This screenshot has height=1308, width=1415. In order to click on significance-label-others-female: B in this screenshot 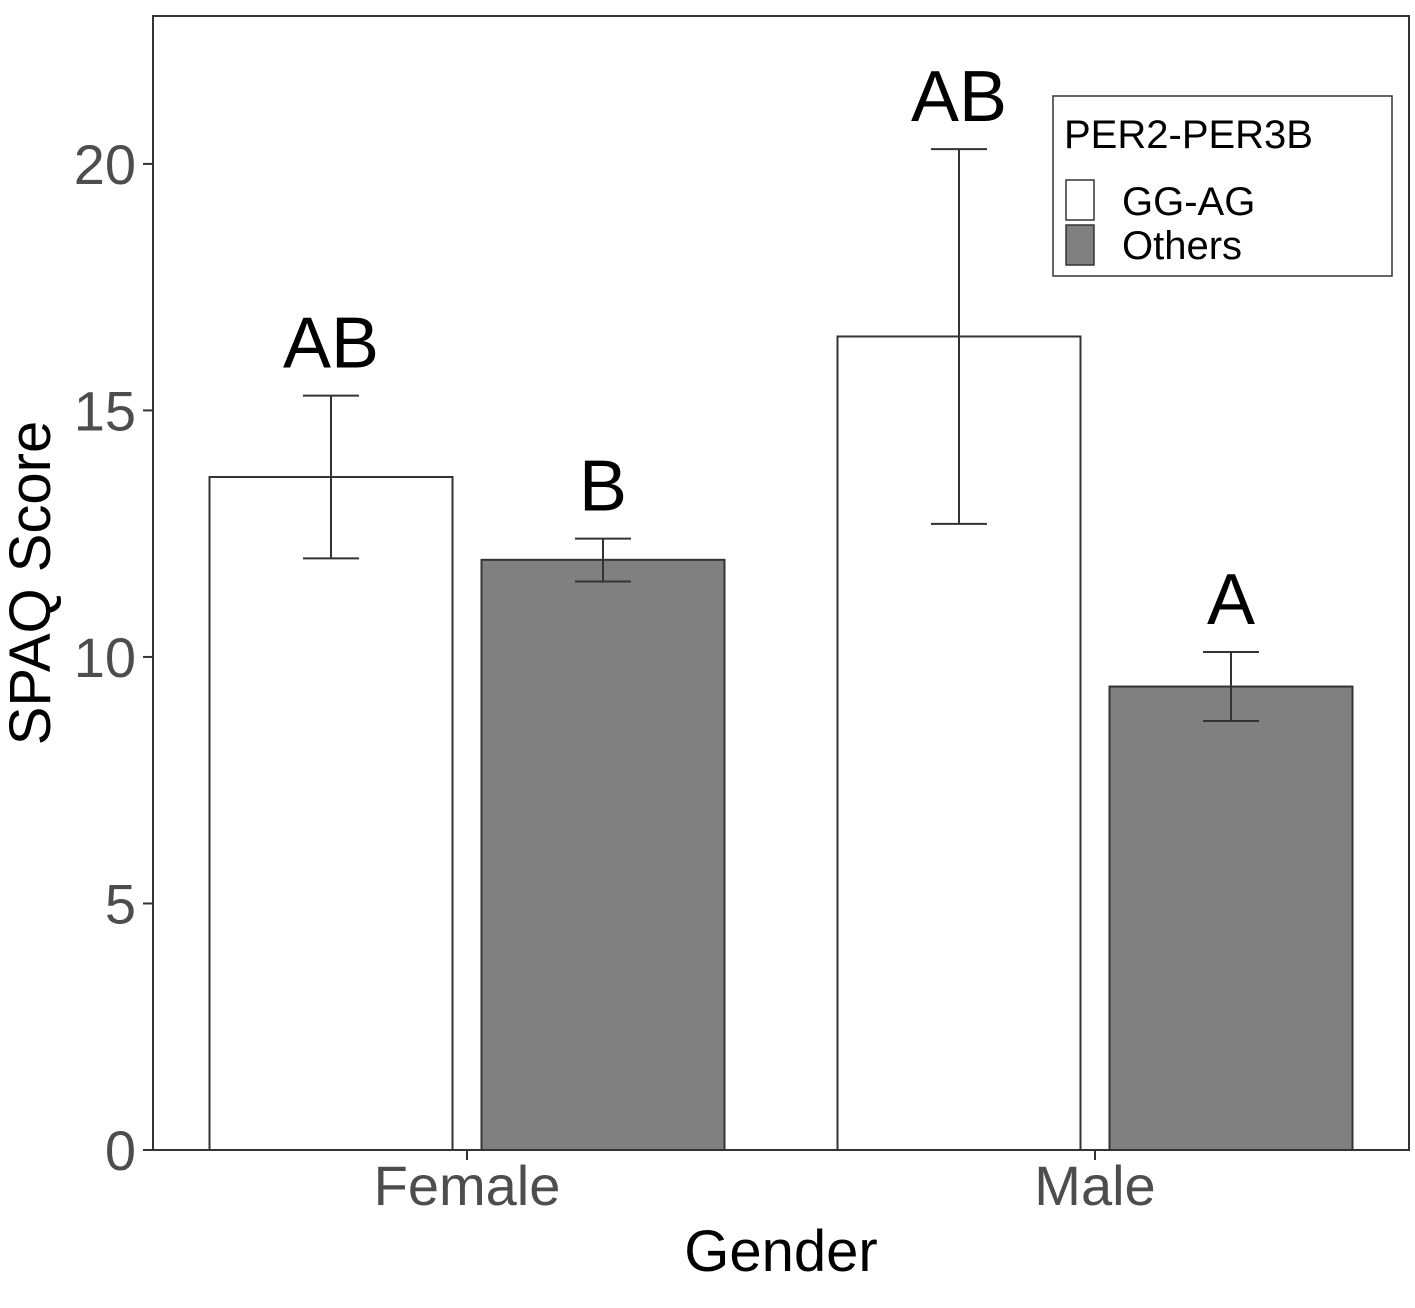, I will do `click(603, 487)`.